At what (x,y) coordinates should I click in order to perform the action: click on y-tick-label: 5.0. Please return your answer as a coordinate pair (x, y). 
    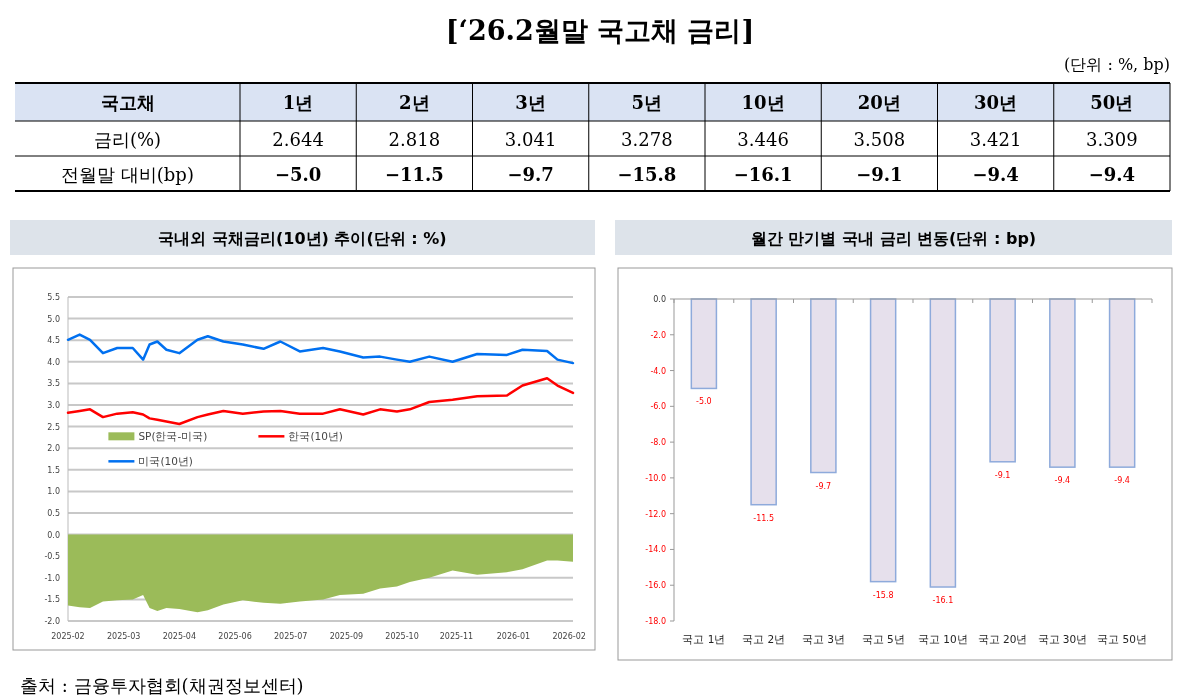
    Looking at the image, I should click on (53, 319).